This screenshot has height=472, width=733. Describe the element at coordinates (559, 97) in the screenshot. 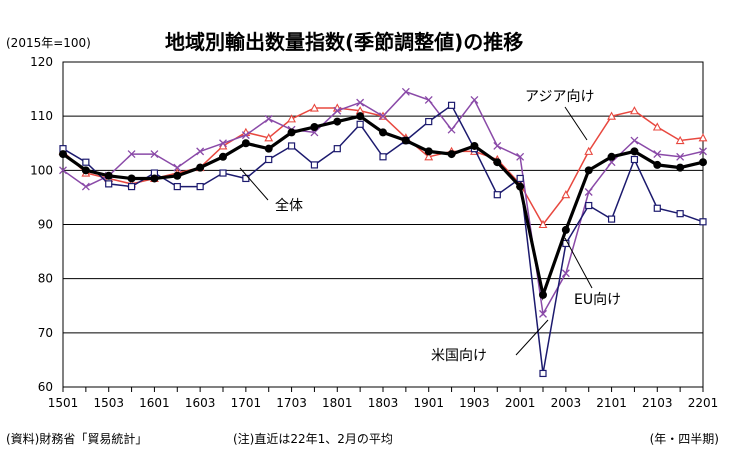

I see `series-label: アジア向け` at that location.